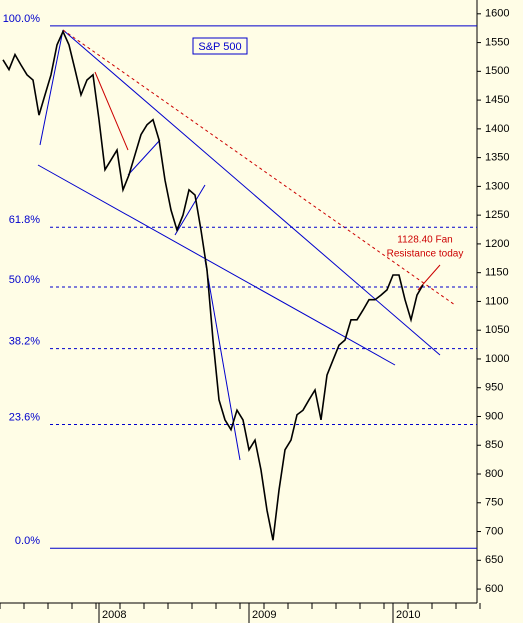 The width and height of the screenshot is (523, 623). What do you see at coordinates (497, 330) in the screenshot?
I see `y-tick-label: 1050` at bounding box center [497, 330].